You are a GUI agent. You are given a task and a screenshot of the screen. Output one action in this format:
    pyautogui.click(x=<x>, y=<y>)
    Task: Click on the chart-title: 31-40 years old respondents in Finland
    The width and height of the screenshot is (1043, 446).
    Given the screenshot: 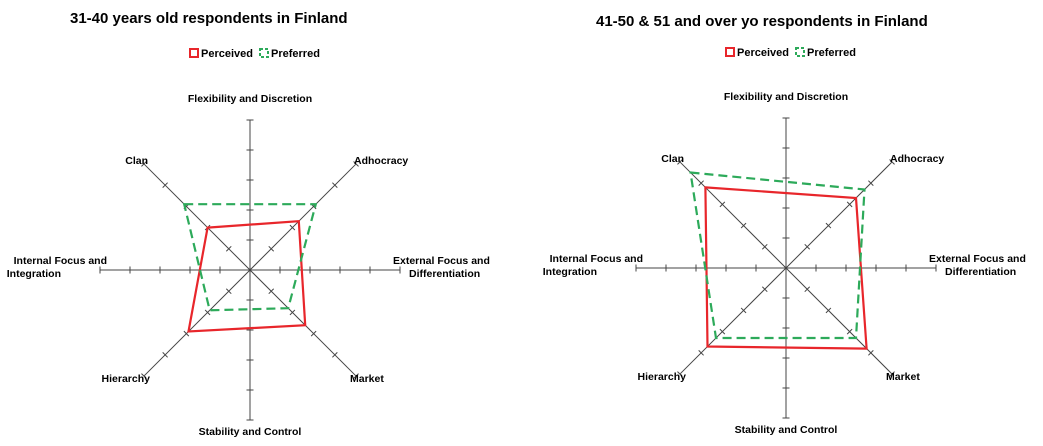 What is the action you would take?
    pyautogui.click(x=209, y=18)
    